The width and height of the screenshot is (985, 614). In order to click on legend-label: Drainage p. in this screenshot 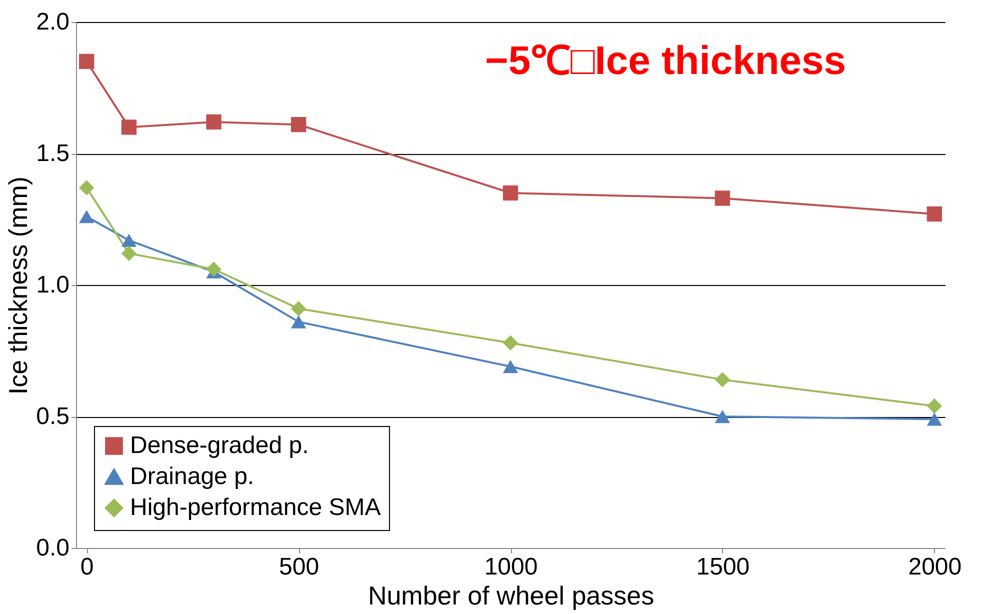, I will do `click(192, 476)`.